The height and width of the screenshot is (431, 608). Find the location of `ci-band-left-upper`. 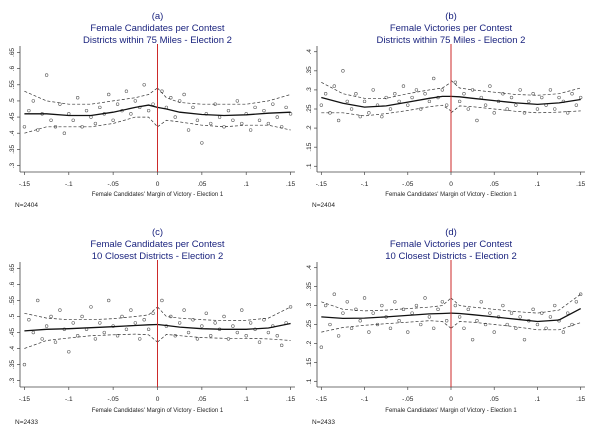

ci-band-left-upper is located at coordinates (91, 96).